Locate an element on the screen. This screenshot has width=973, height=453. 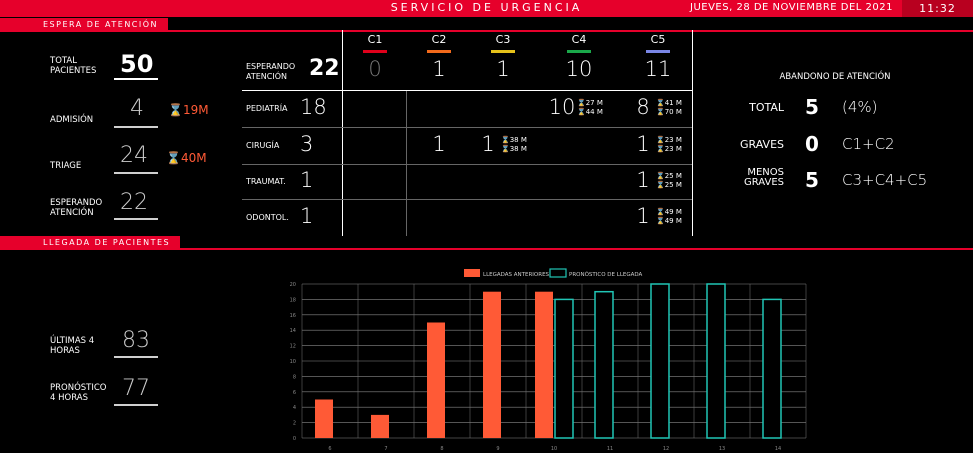
cell-wait-time: ⌛44 M is located at coordinates (590, 111).